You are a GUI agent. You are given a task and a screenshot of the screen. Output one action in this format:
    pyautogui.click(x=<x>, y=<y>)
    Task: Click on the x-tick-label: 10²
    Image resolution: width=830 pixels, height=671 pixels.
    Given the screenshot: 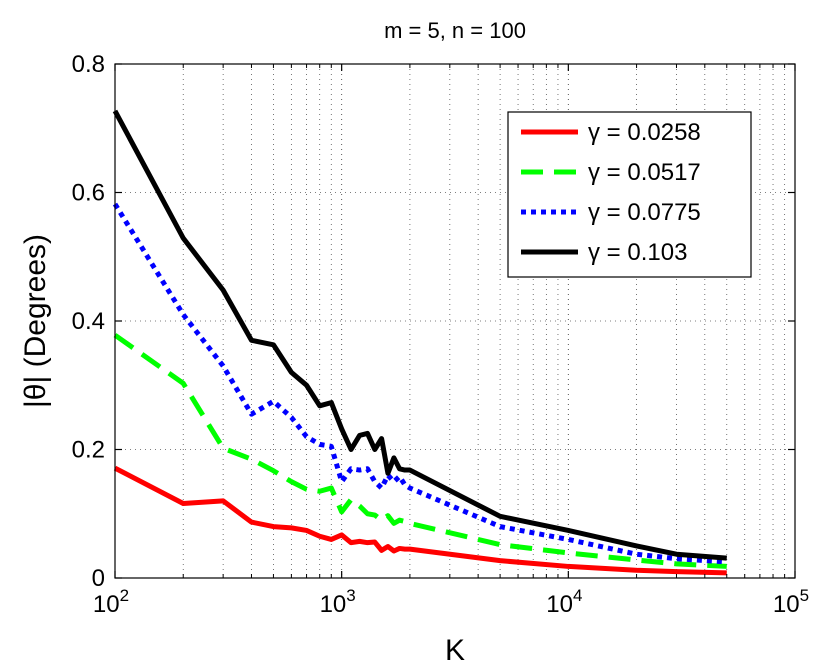 What is the action you would take?
    pyautogui.click(x=111, y=602)
    